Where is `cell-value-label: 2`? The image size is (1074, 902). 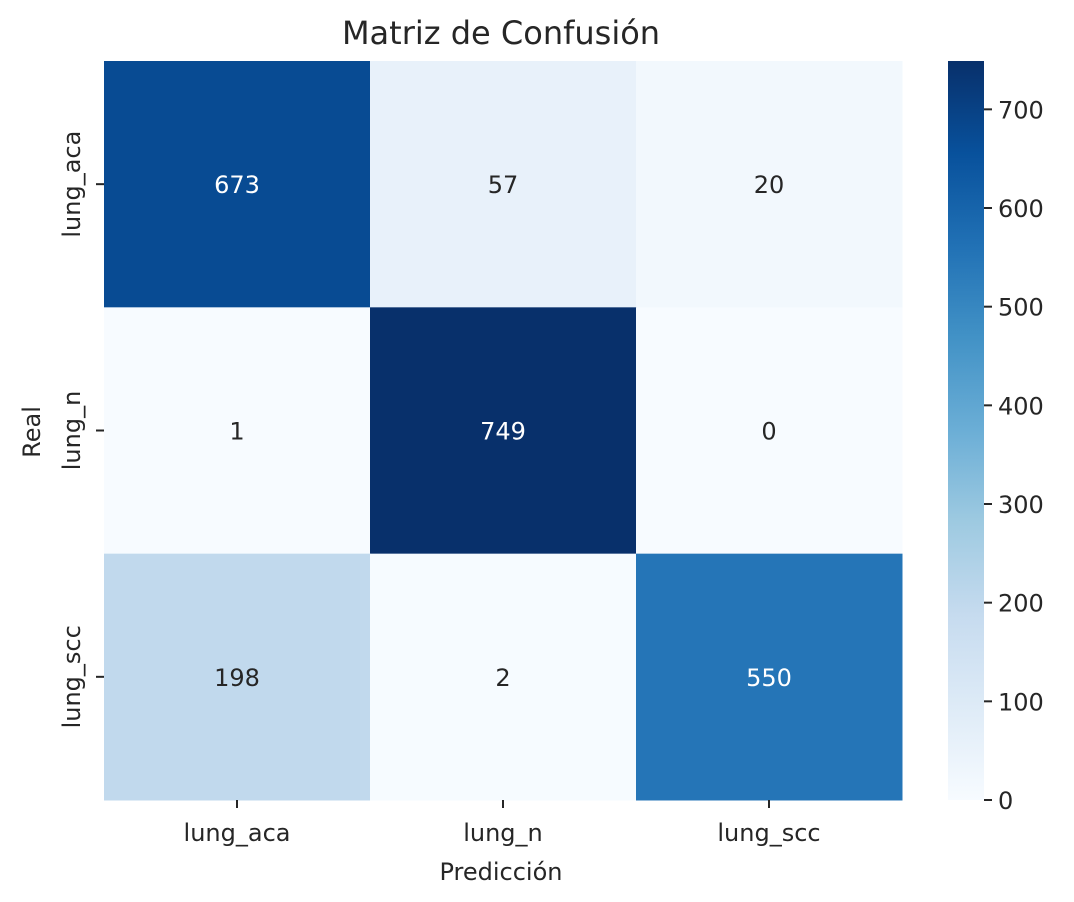
cell-value-label: 2 is located at coordinates (502, 678).